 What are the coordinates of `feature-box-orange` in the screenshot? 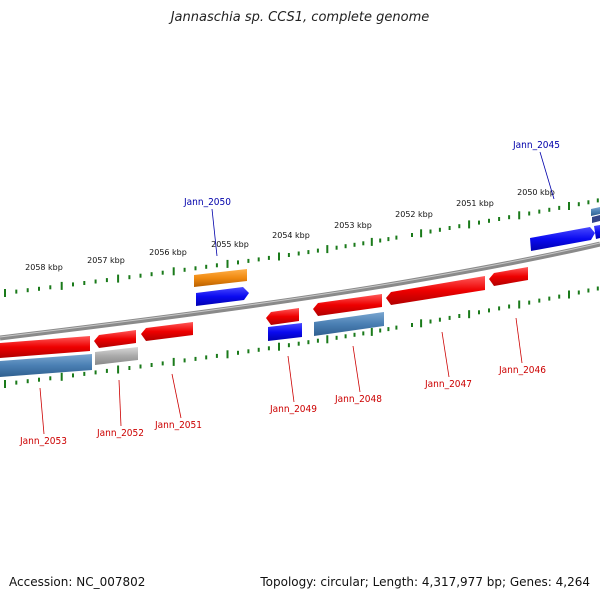 It's located at (220, 278).